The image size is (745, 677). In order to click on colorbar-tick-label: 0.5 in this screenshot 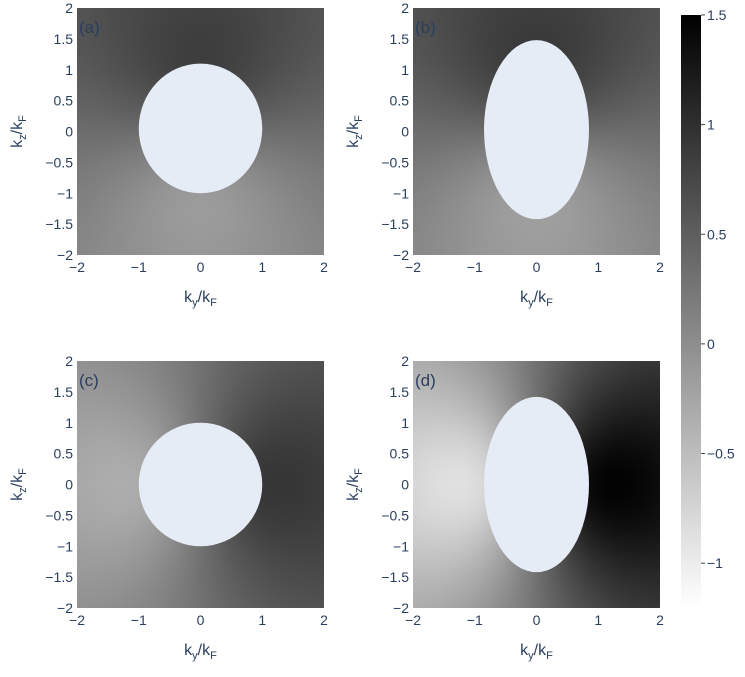, I will do `click(717, 234)`.